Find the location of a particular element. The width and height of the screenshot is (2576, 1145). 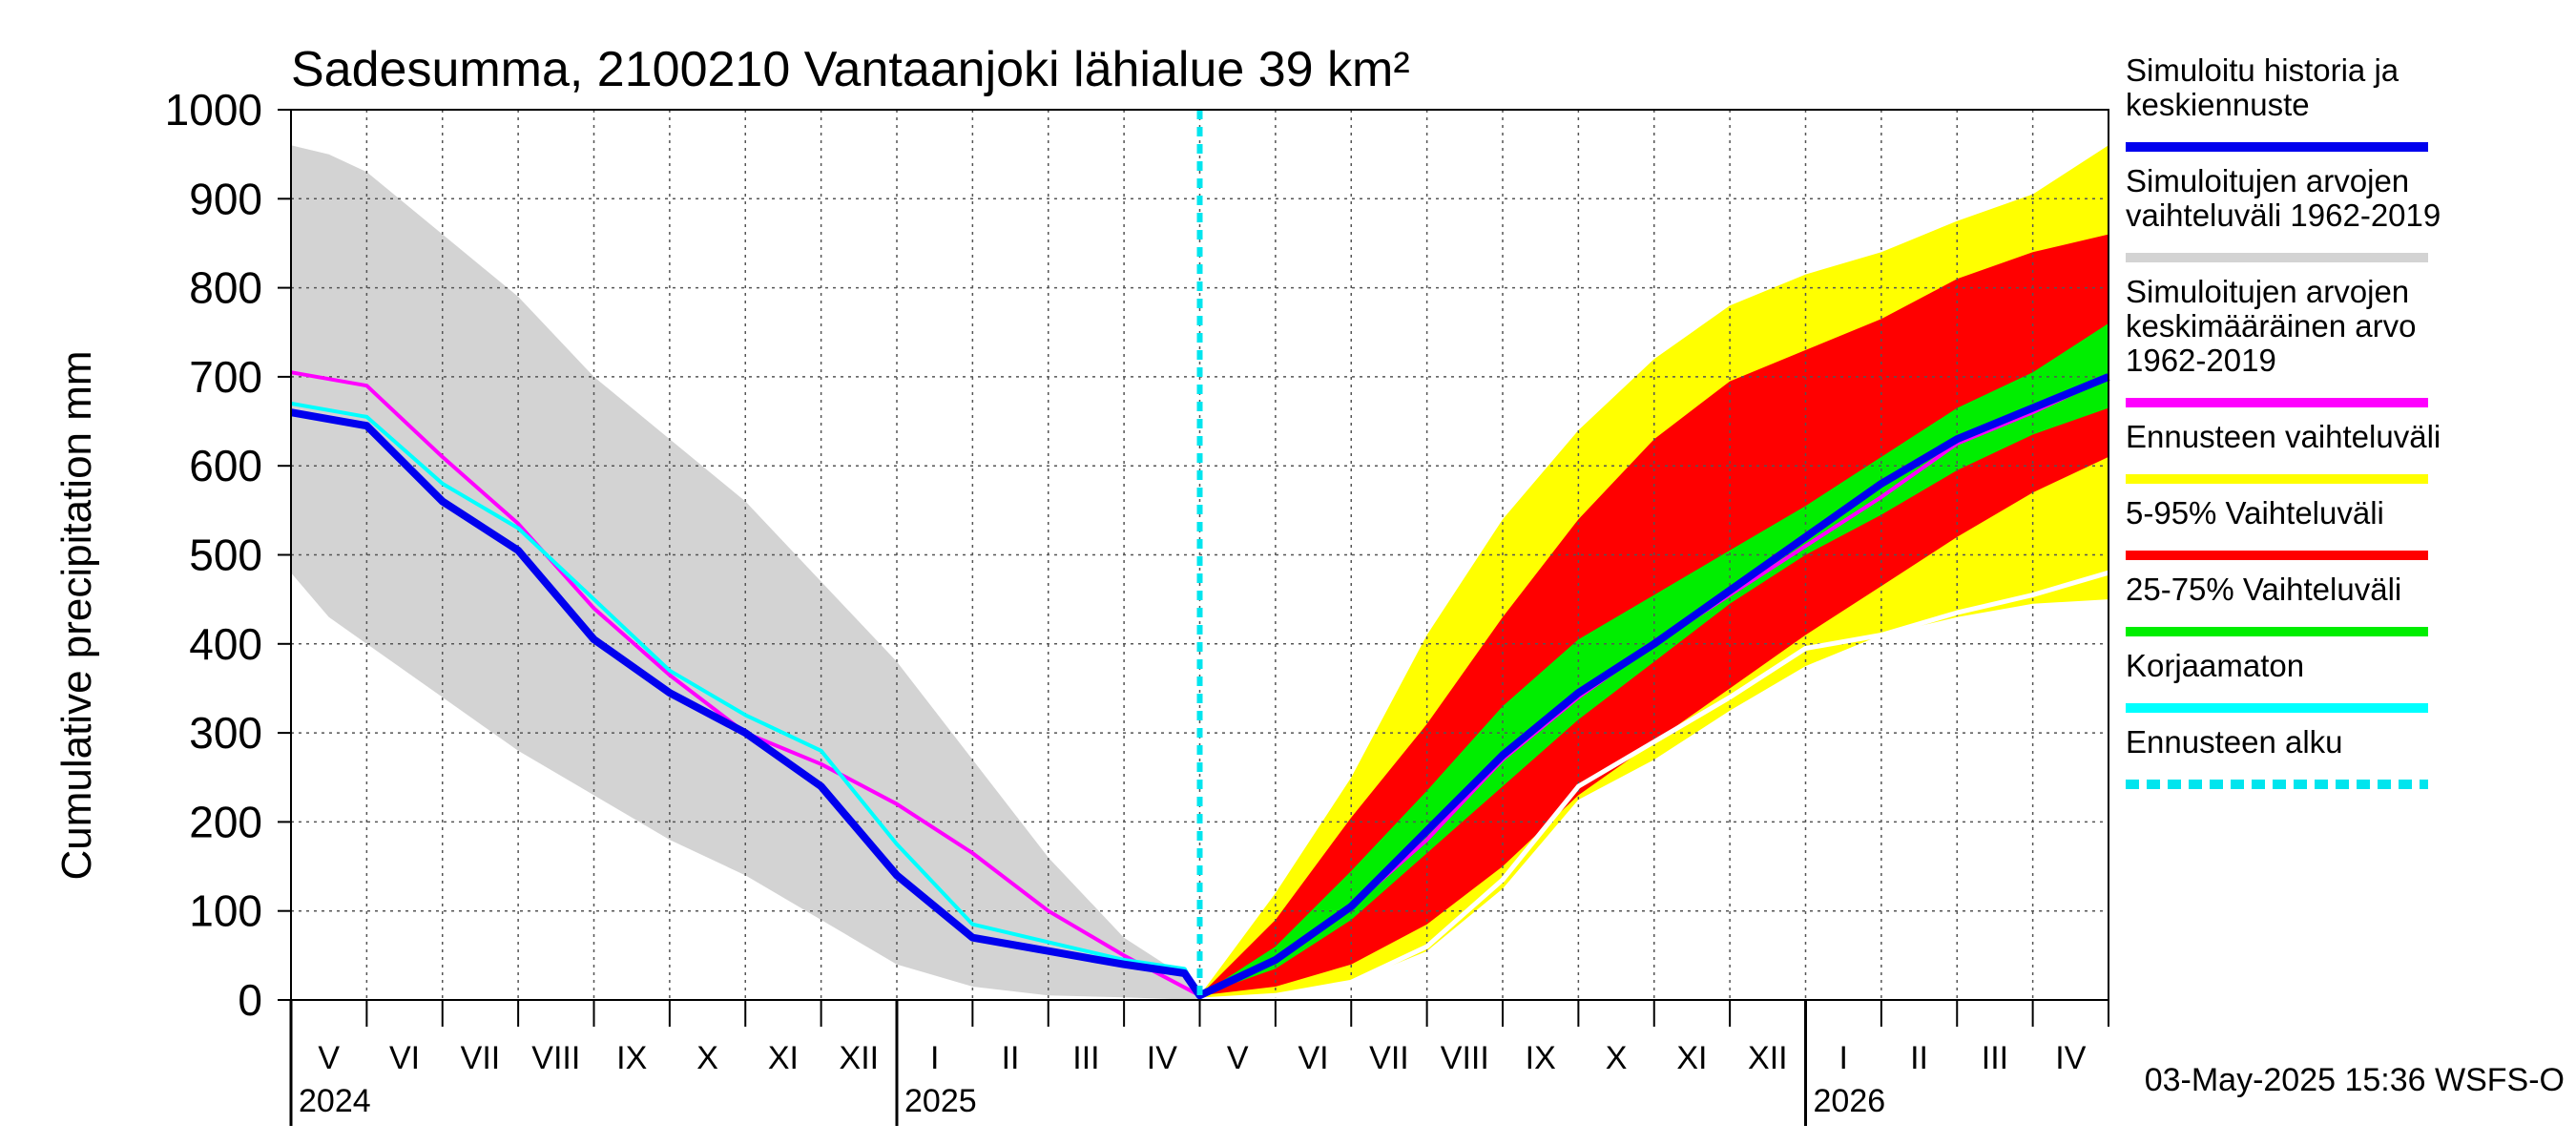

y-tick-label: 100 is located at coordinates (225, 911).